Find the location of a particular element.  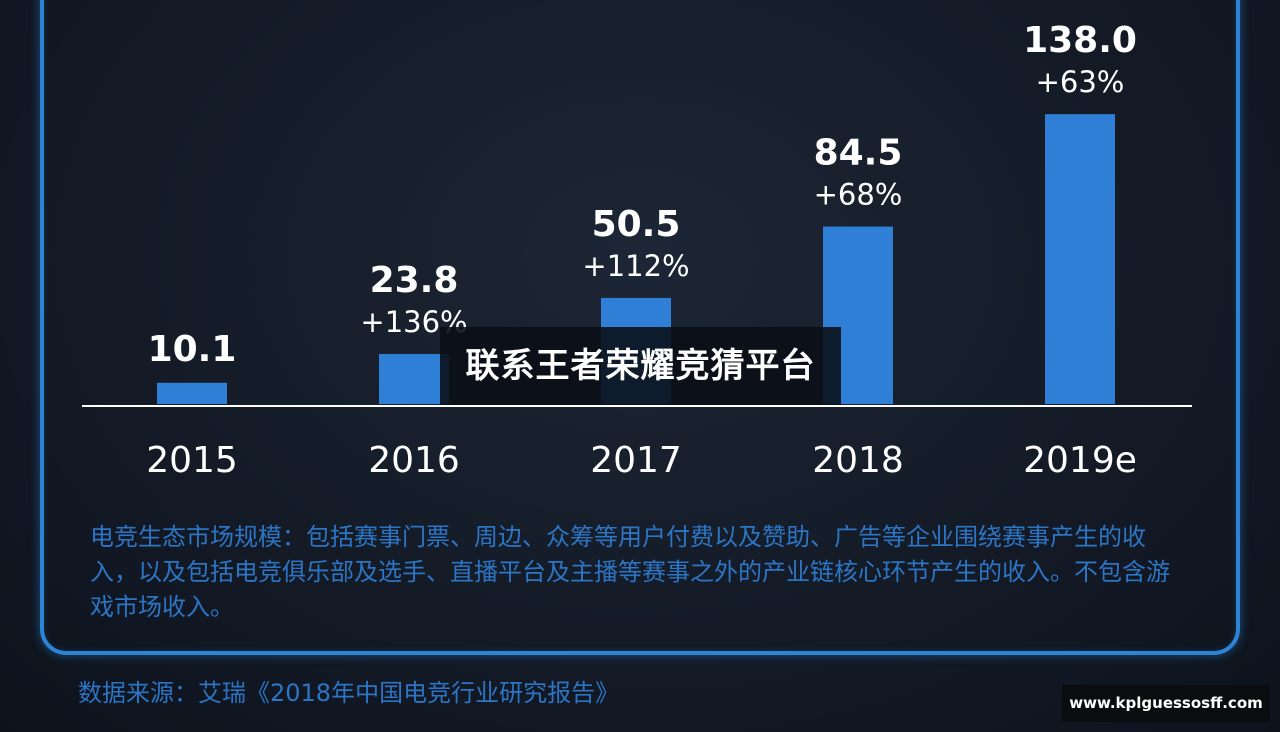

growth-label-2019e: +63% is located at coordinates (1080, 82).